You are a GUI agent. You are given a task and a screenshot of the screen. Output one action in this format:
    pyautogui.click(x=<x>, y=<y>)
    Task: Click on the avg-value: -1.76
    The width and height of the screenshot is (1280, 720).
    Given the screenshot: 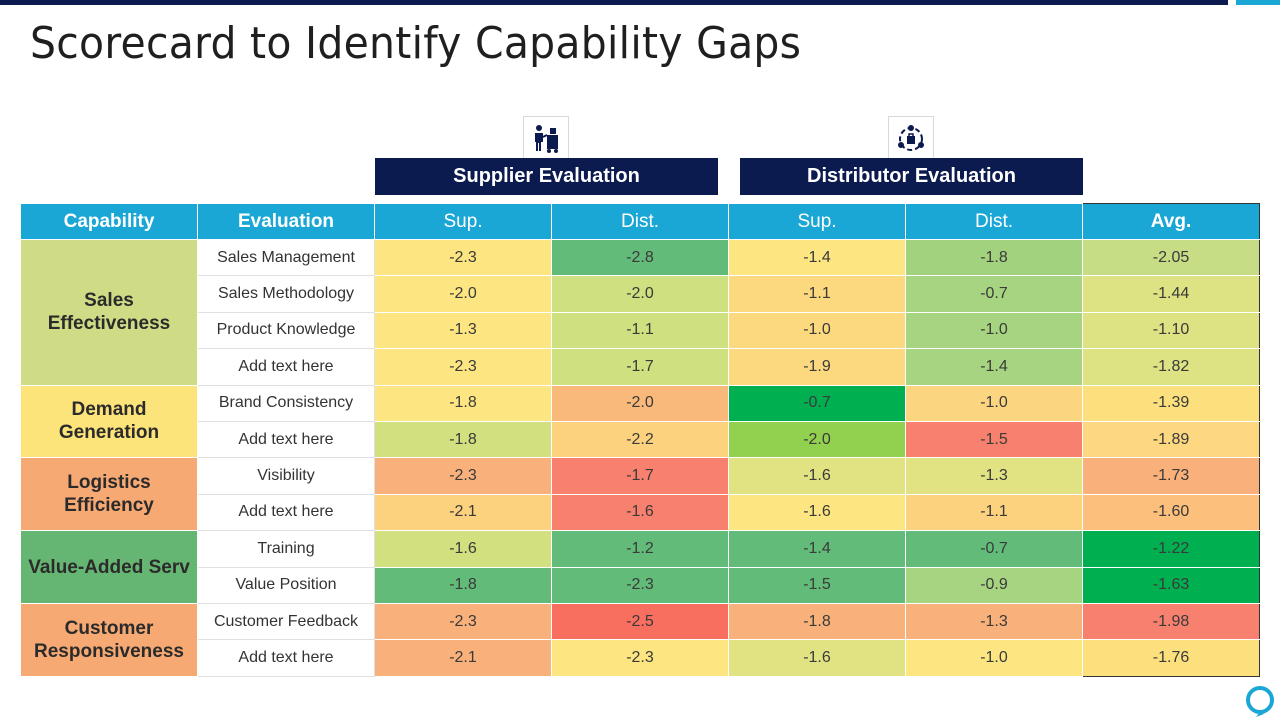 What is the action you would take?
    pyautogui.click(x=1171, y=658)
    